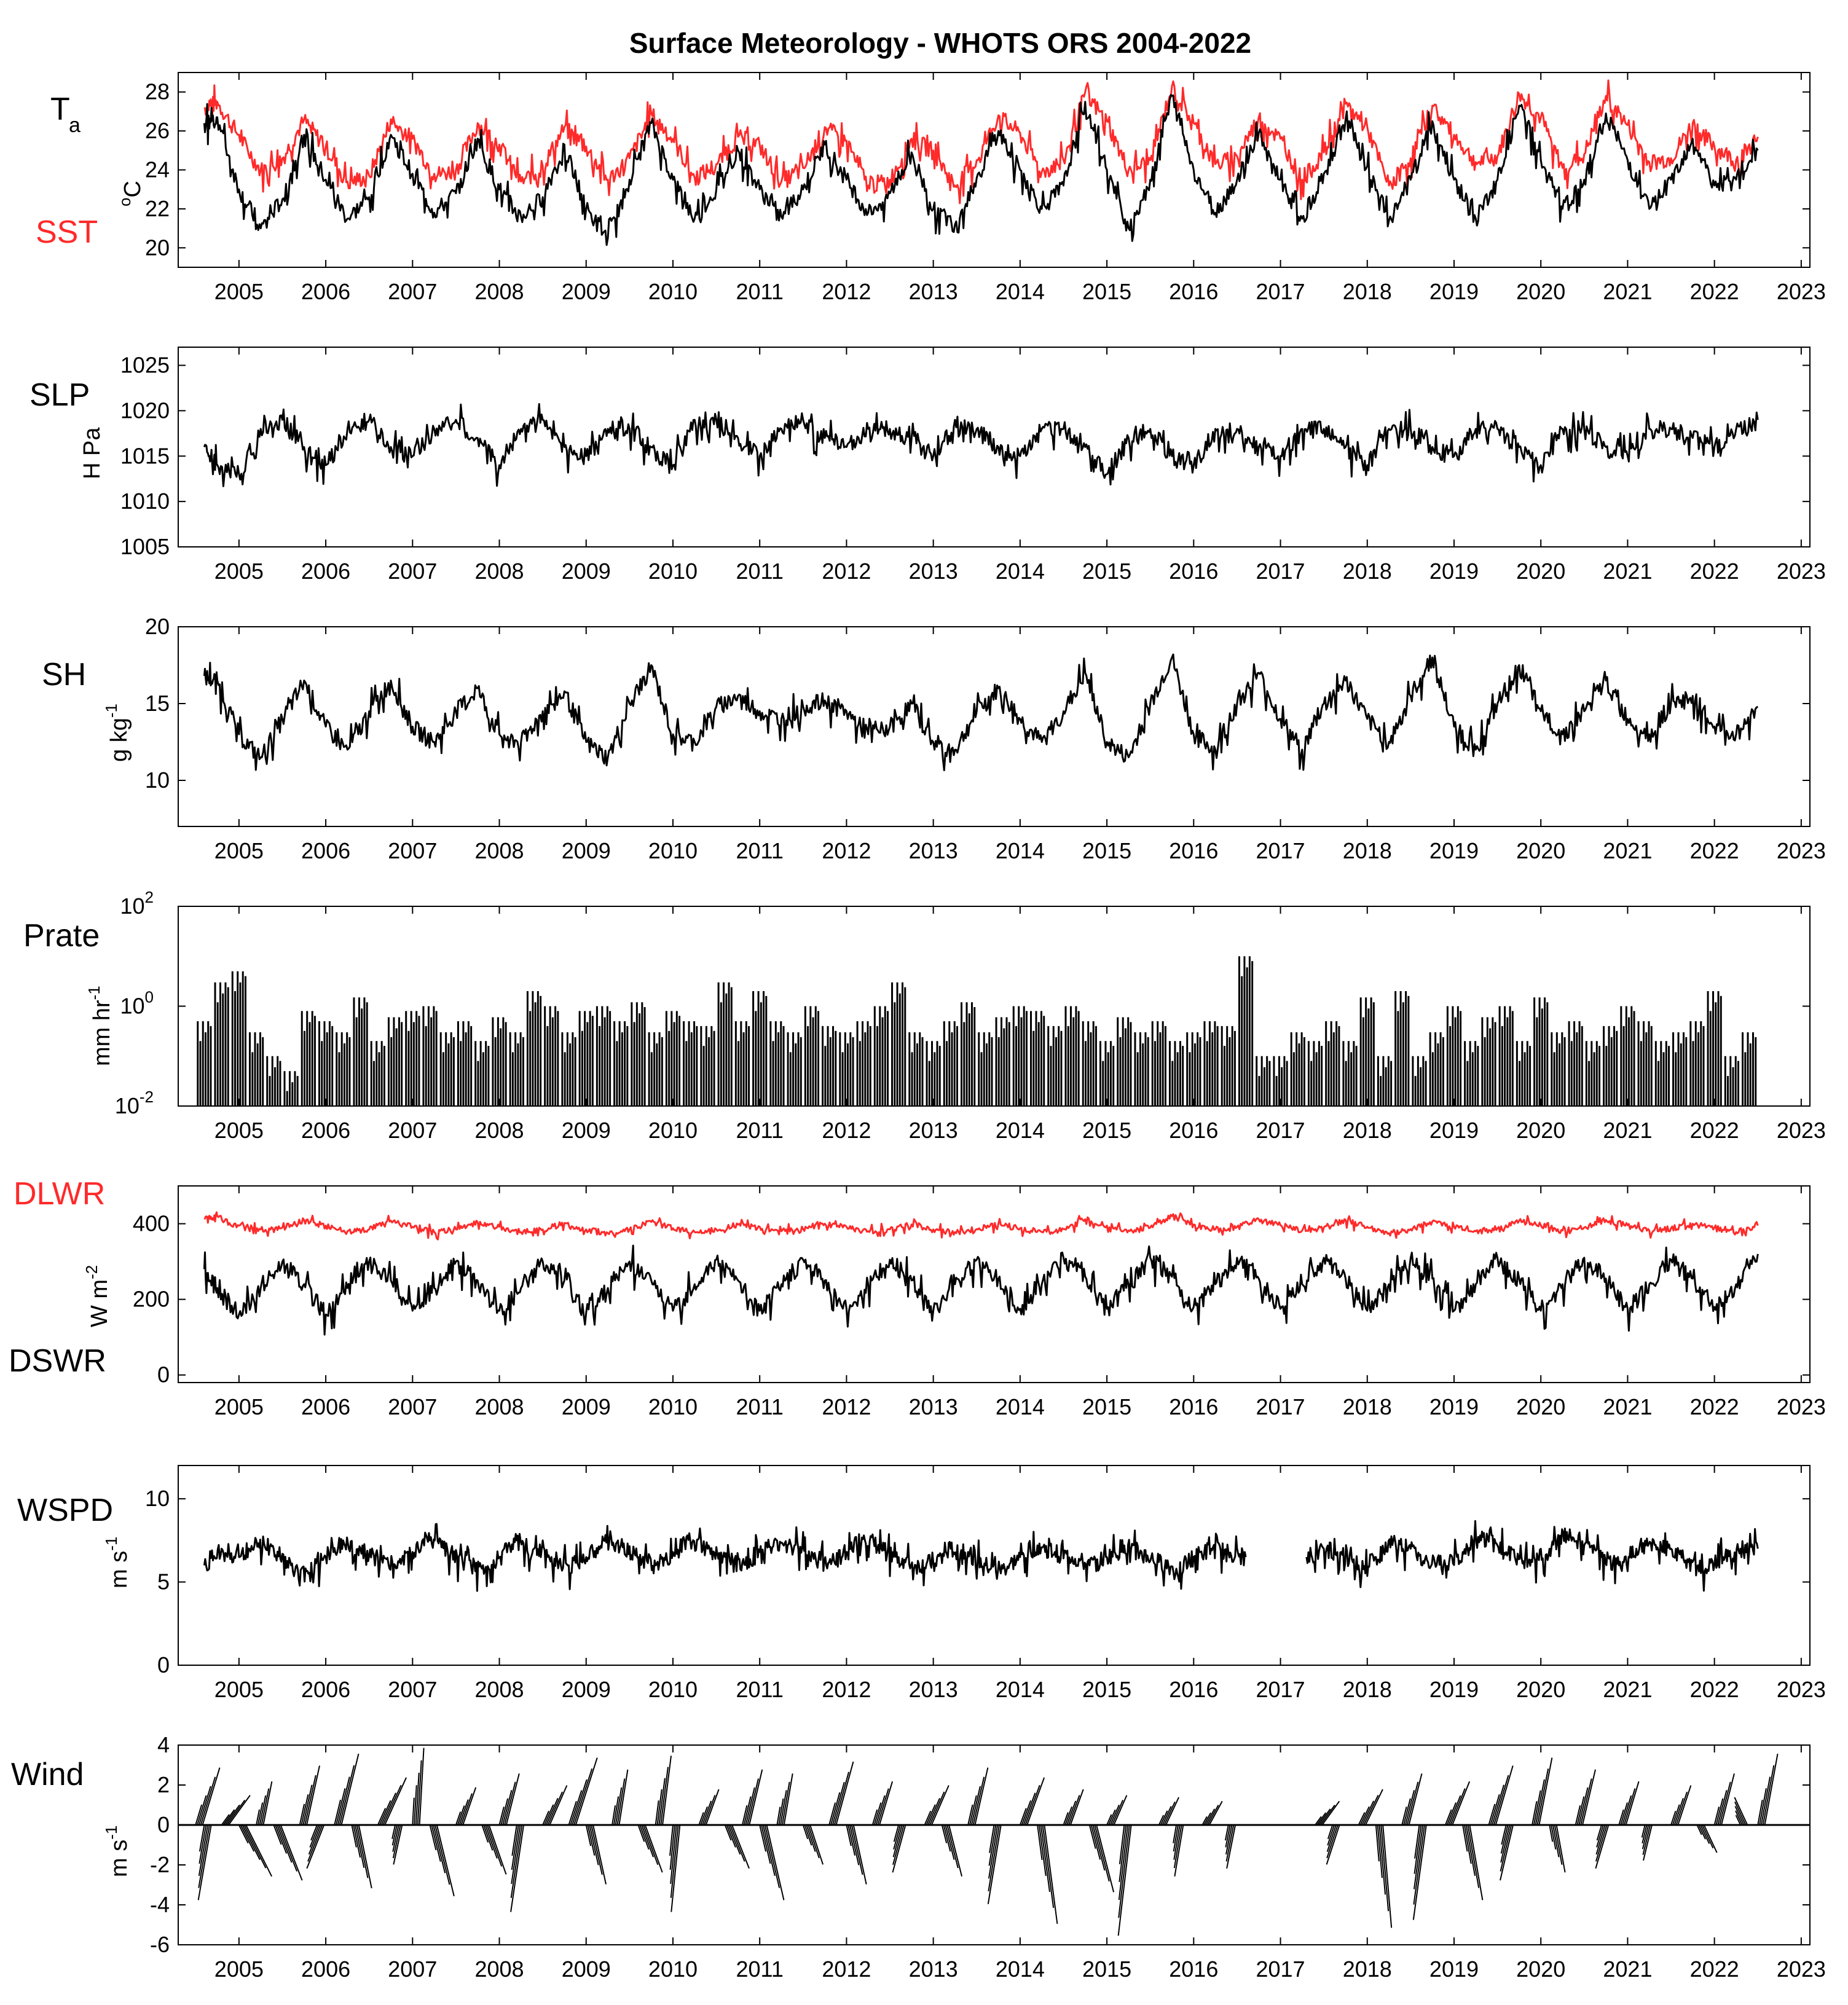  Describe the element at coordinates (131, 193) in the screenshot. I see `svg-text: oC` at that location.